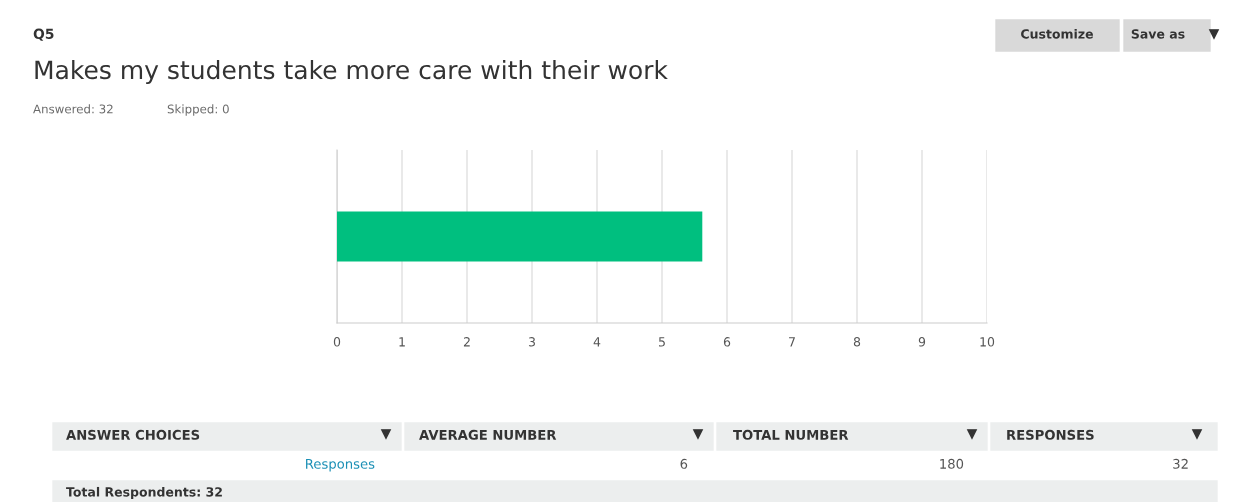 This screenshot has height=502, width=1238. What do you see at coordinates (337, 342) in the screenshot?
I see `x-tick-label: 0` at bounding box center [337, 342].